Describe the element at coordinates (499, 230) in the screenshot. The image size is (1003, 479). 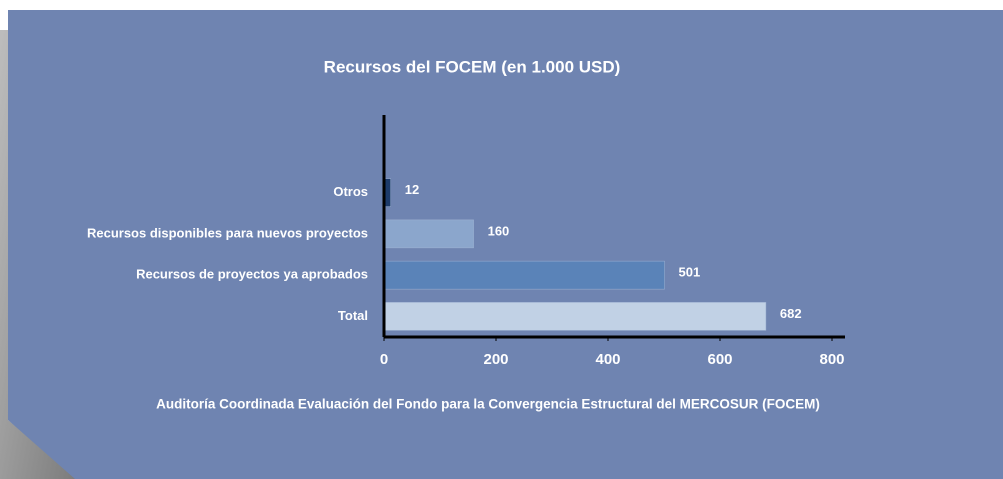
I see `data-label: 160` at that location.